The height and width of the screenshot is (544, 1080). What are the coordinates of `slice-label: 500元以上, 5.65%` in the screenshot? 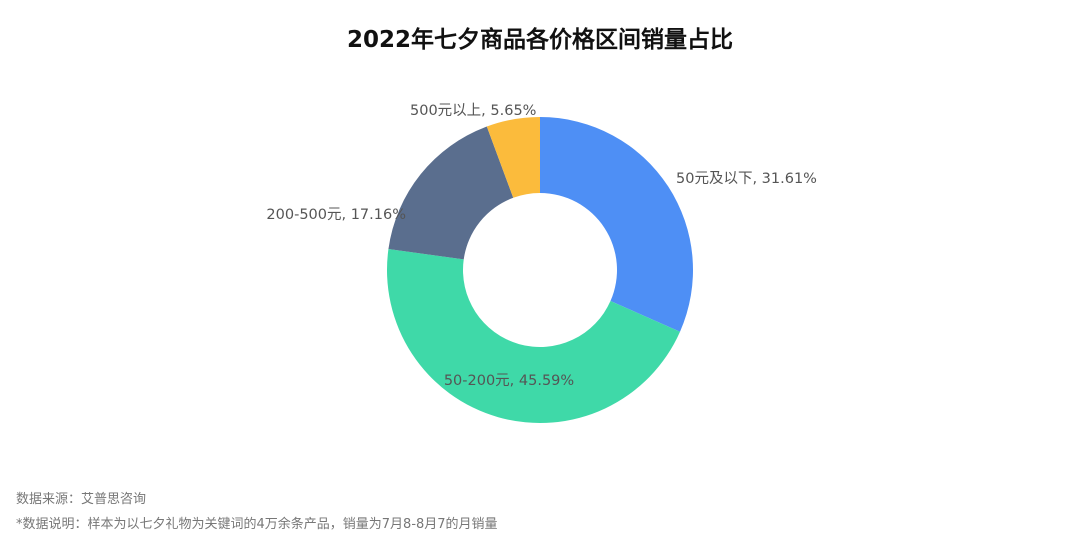 It's located at (473, 110).